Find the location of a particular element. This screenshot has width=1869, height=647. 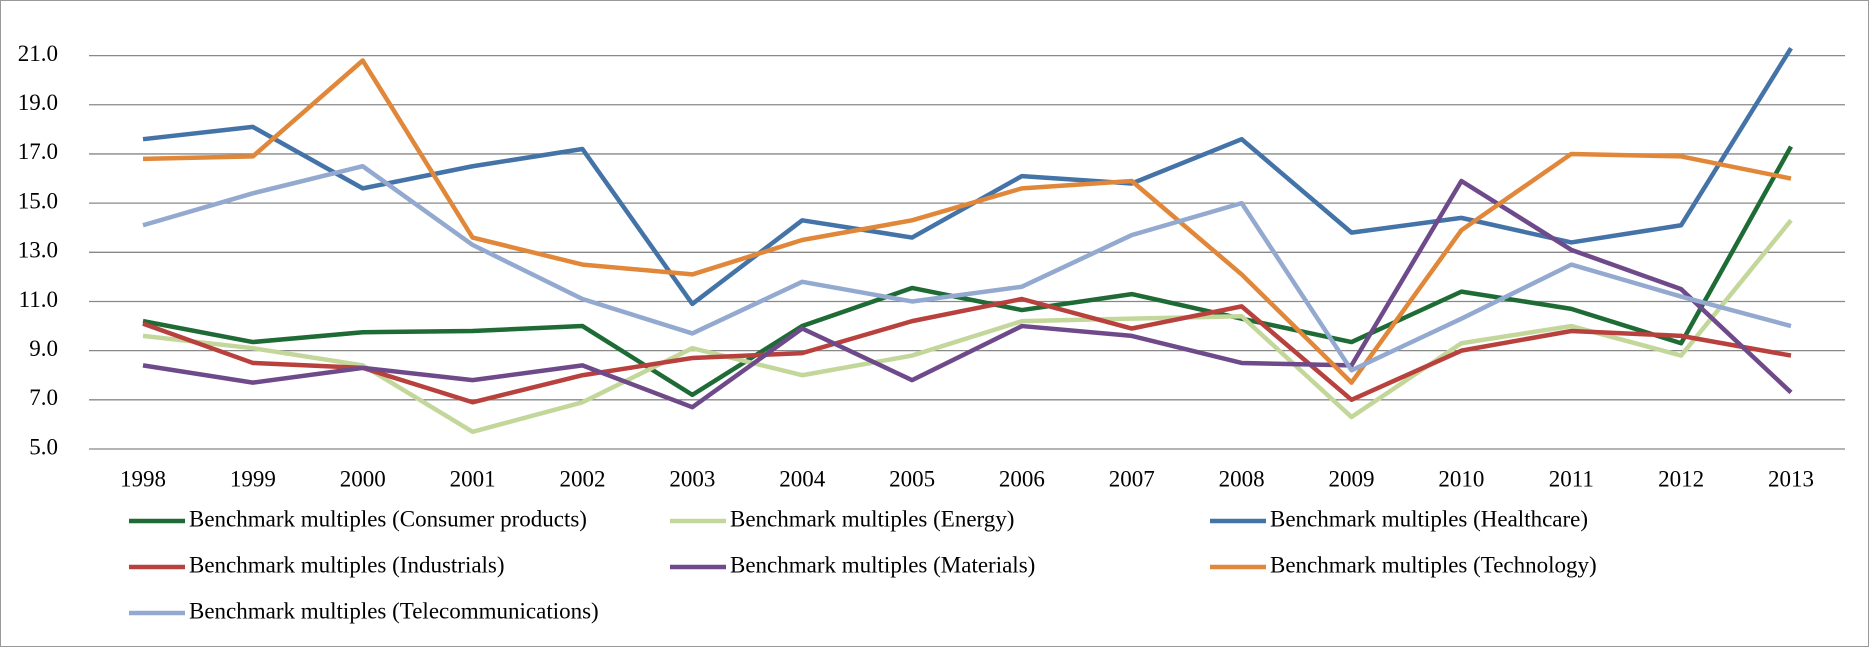

x-tick-label: 1999 is located at coordinates (253, 478).